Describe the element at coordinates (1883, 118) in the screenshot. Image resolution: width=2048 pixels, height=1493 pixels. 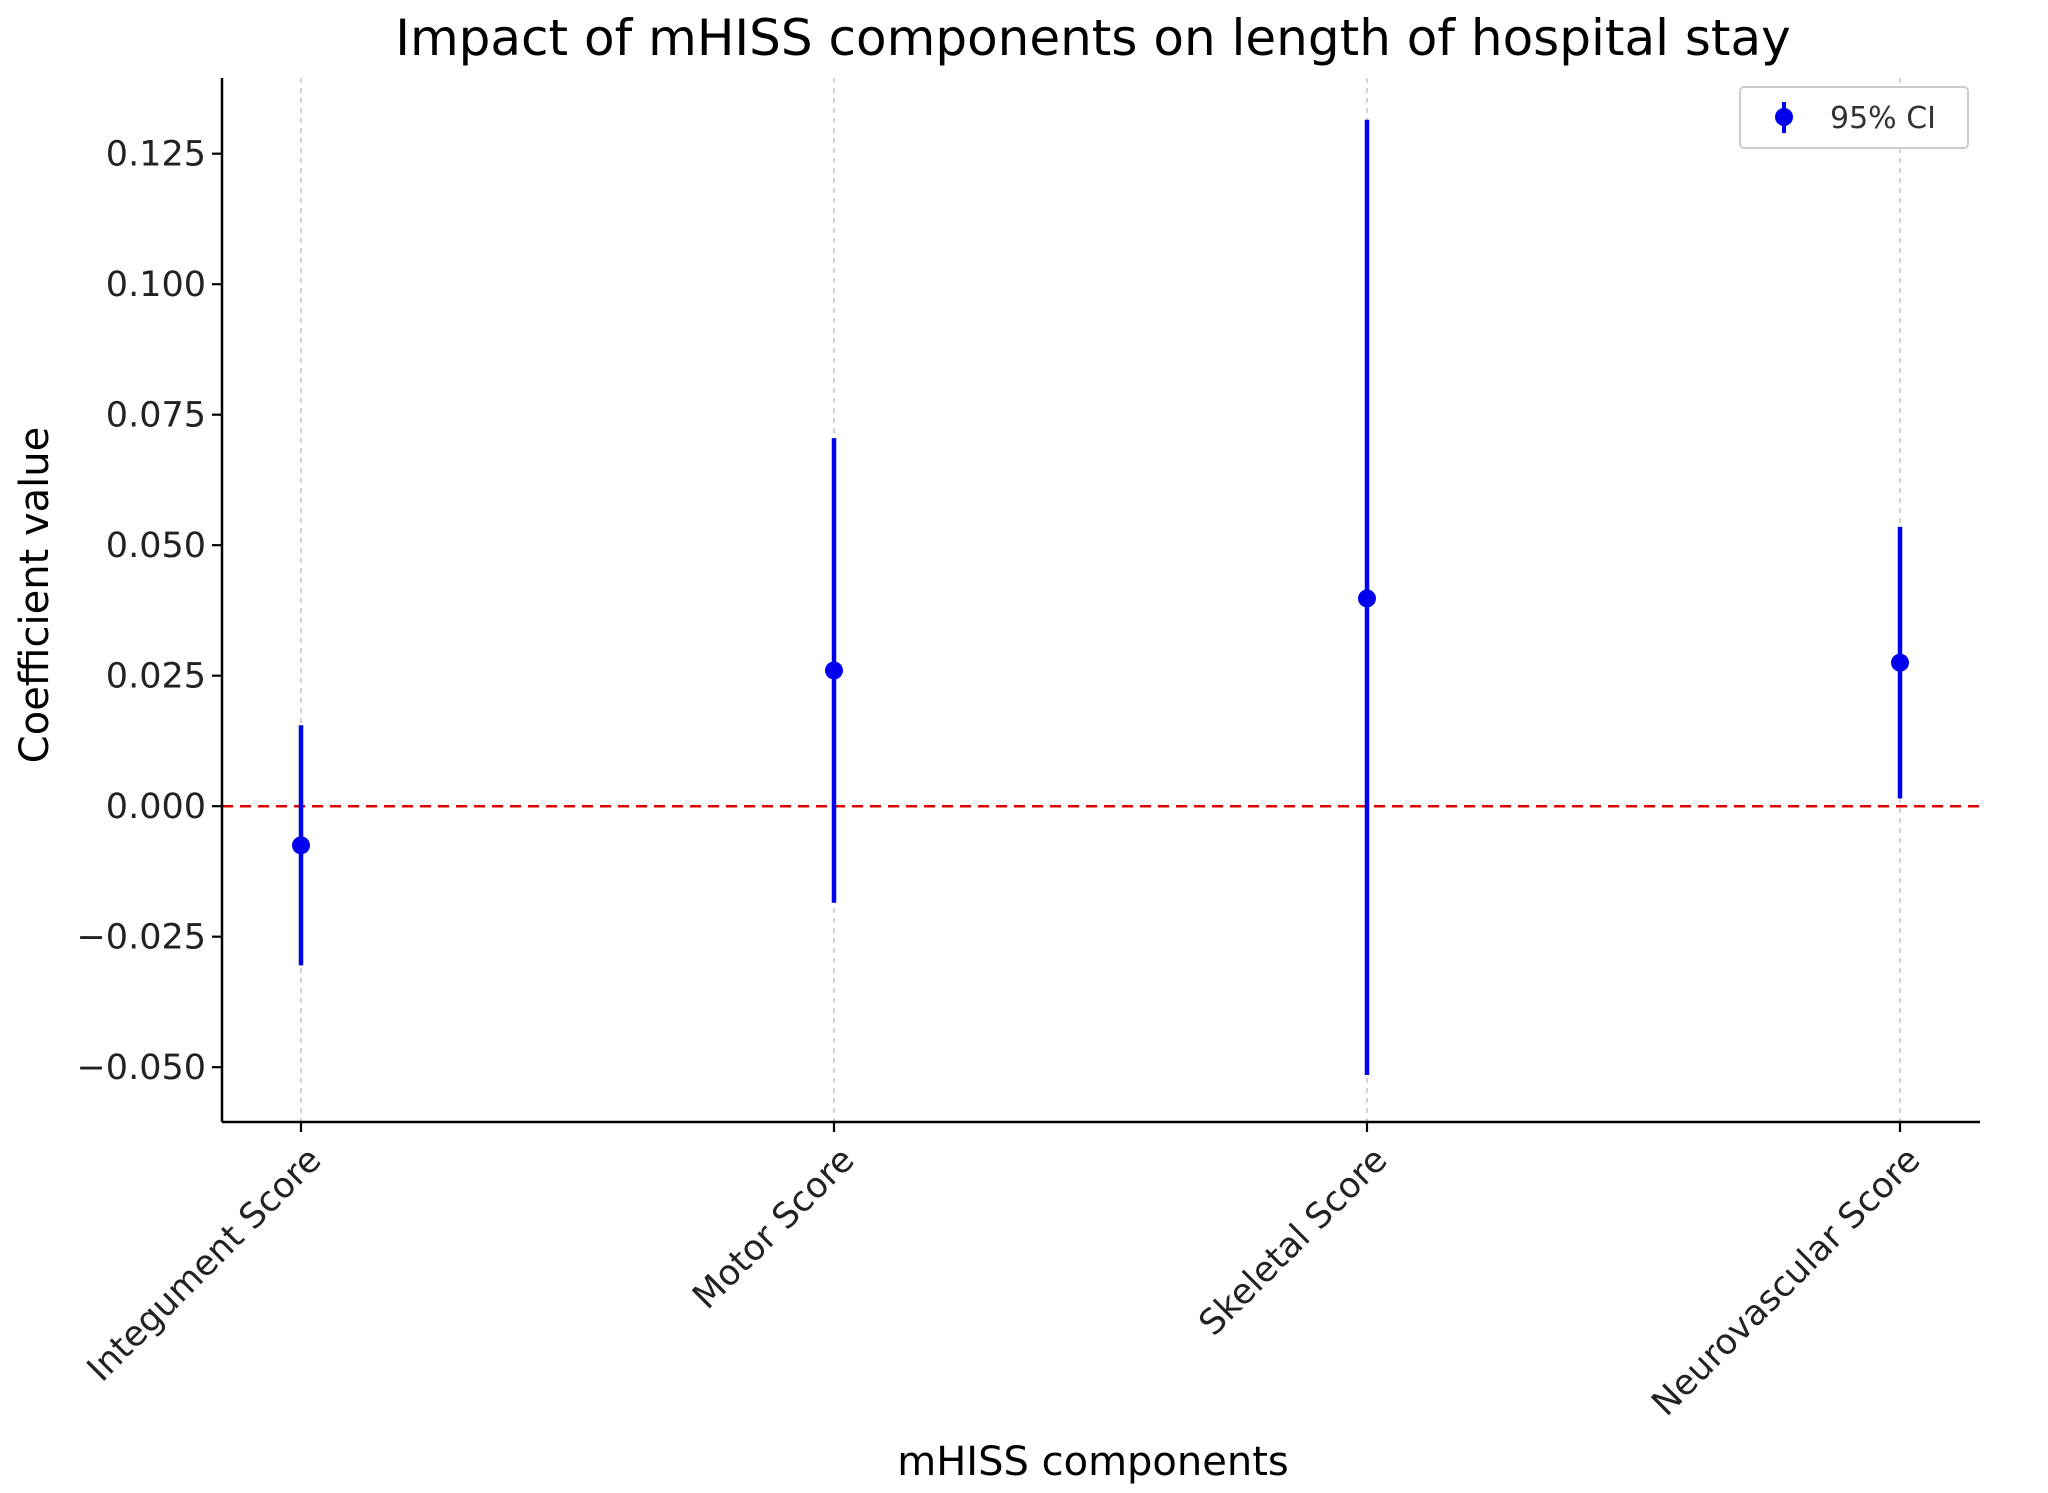
I see `legend-label: 95% CI` at that location.